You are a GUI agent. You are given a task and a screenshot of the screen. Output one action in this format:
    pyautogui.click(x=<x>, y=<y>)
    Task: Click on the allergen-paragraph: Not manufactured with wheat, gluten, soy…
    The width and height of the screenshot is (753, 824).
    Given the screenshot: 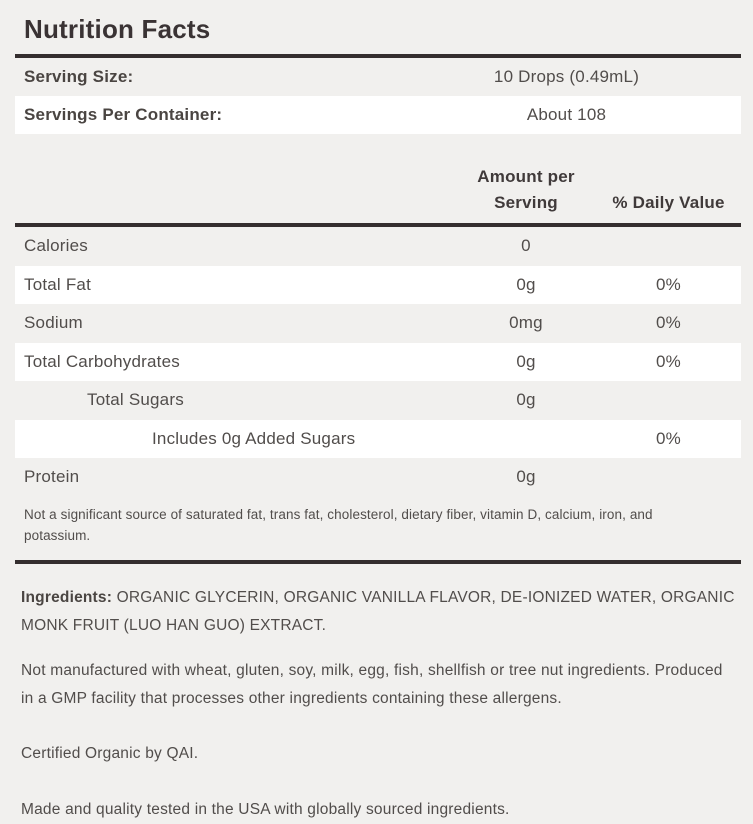 What is the action you would take?
    pyautogui.click(x=372, y=685)
    